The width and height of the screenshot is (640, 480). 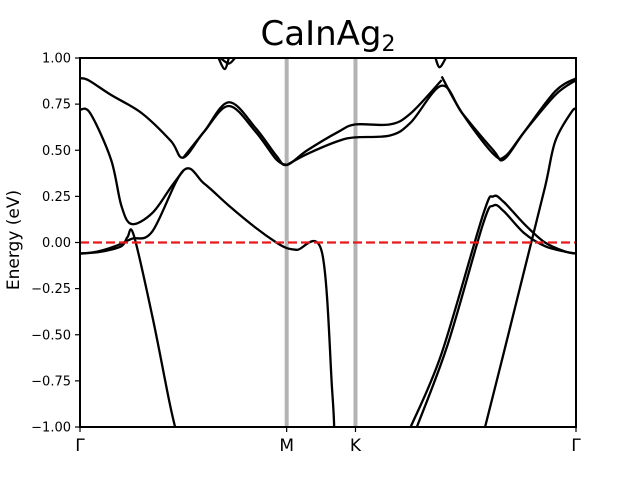 What do you see at coordinates (321, 34) in the screenshot?
I see `chart-title-main: CaInAg` at bounding box center [321, 34].